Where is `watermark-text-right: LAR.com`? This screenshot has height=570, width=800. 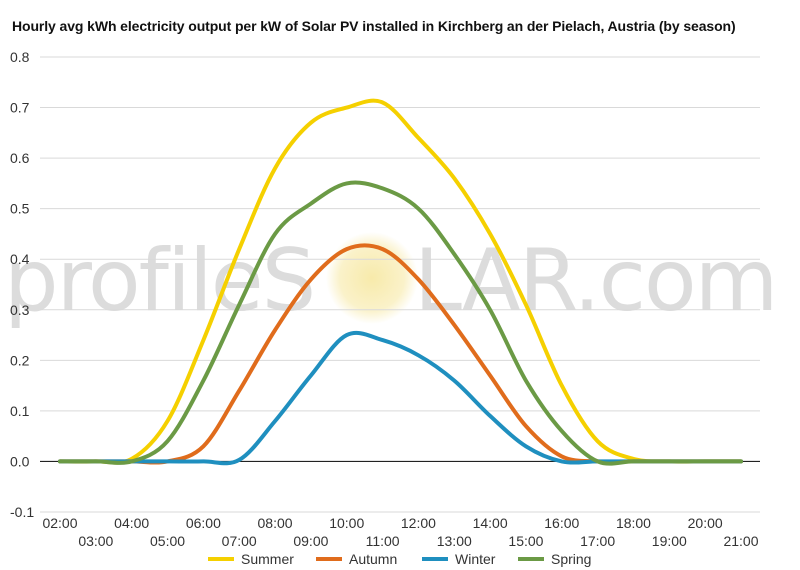 watermark-text-right: LAR.com is located at coordinates (595, 281).